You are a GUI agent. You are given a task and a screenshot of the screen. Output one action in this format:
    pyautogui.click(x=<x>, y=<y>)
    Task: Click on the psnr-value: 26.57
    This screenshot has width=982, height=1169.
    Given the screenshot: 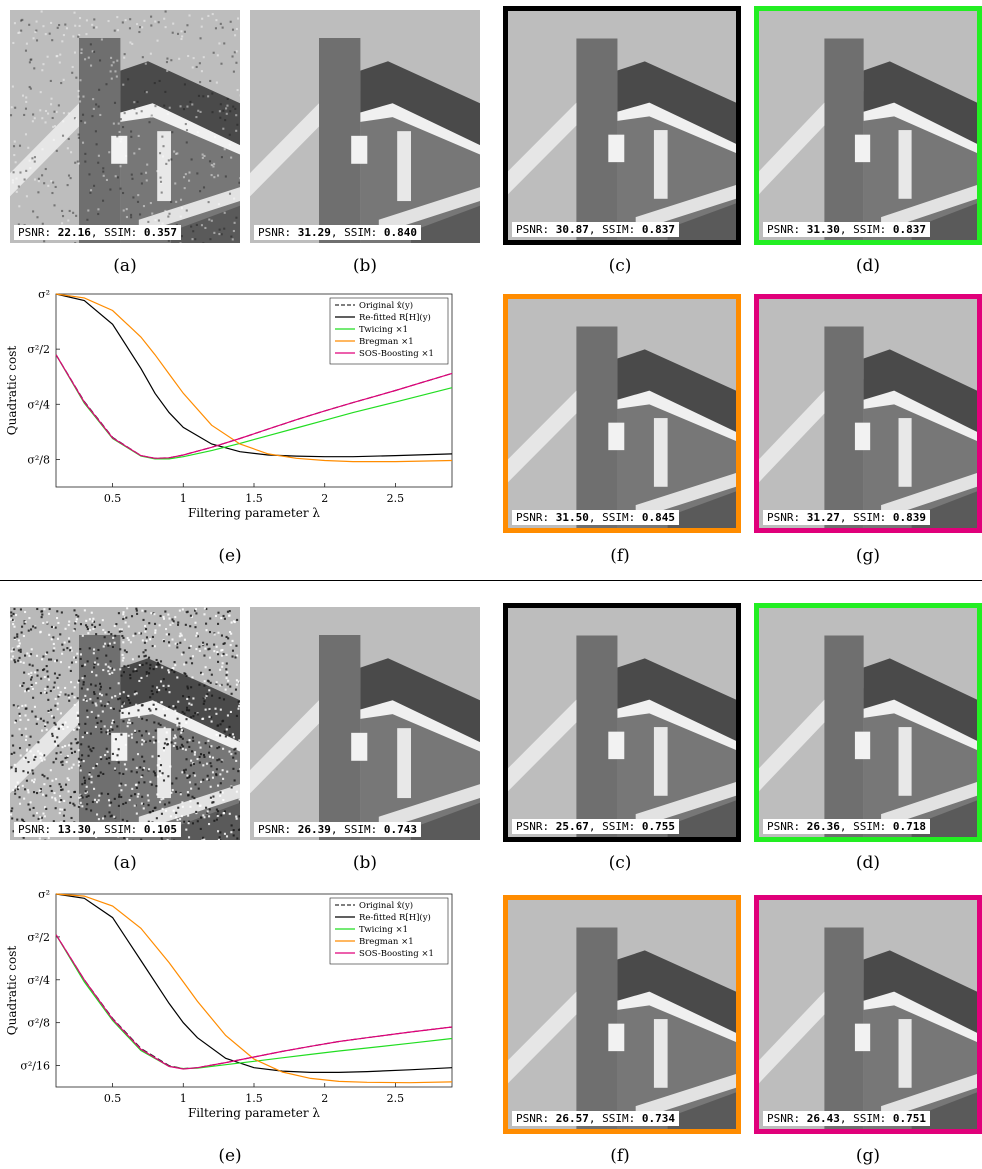 What is the action you would take?
    pyautogui.click(x=572, y=1118)
    